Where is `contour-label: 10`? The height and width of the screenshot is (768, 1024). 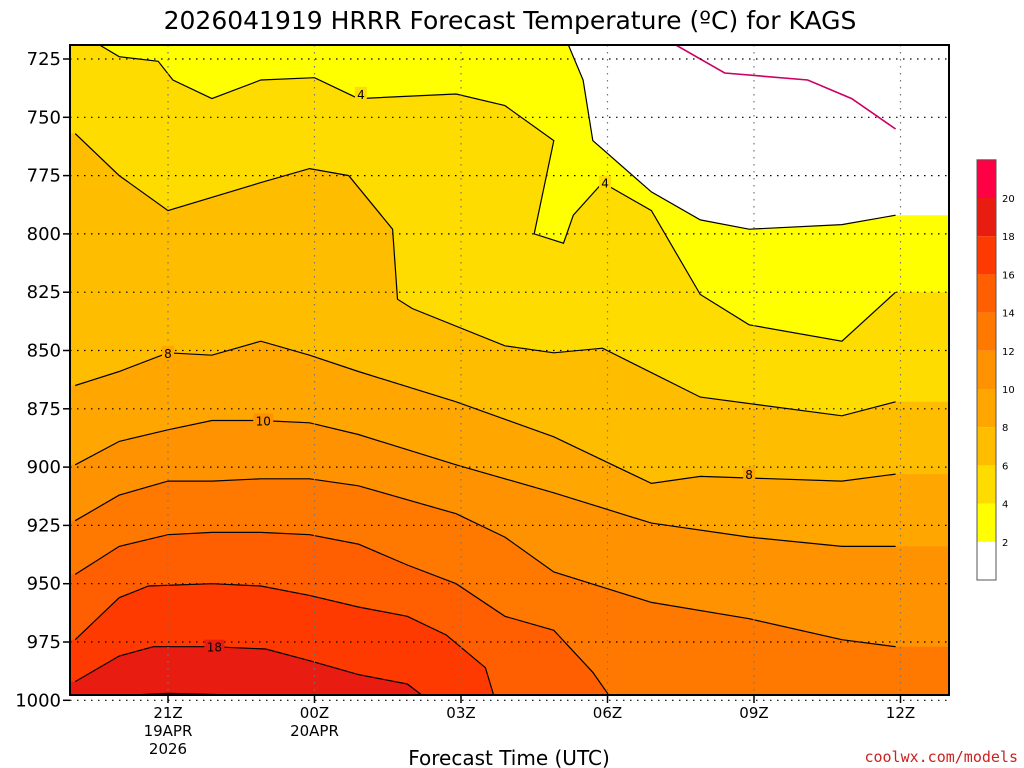
contour-label: 10 is located at coordinates (263, 421).